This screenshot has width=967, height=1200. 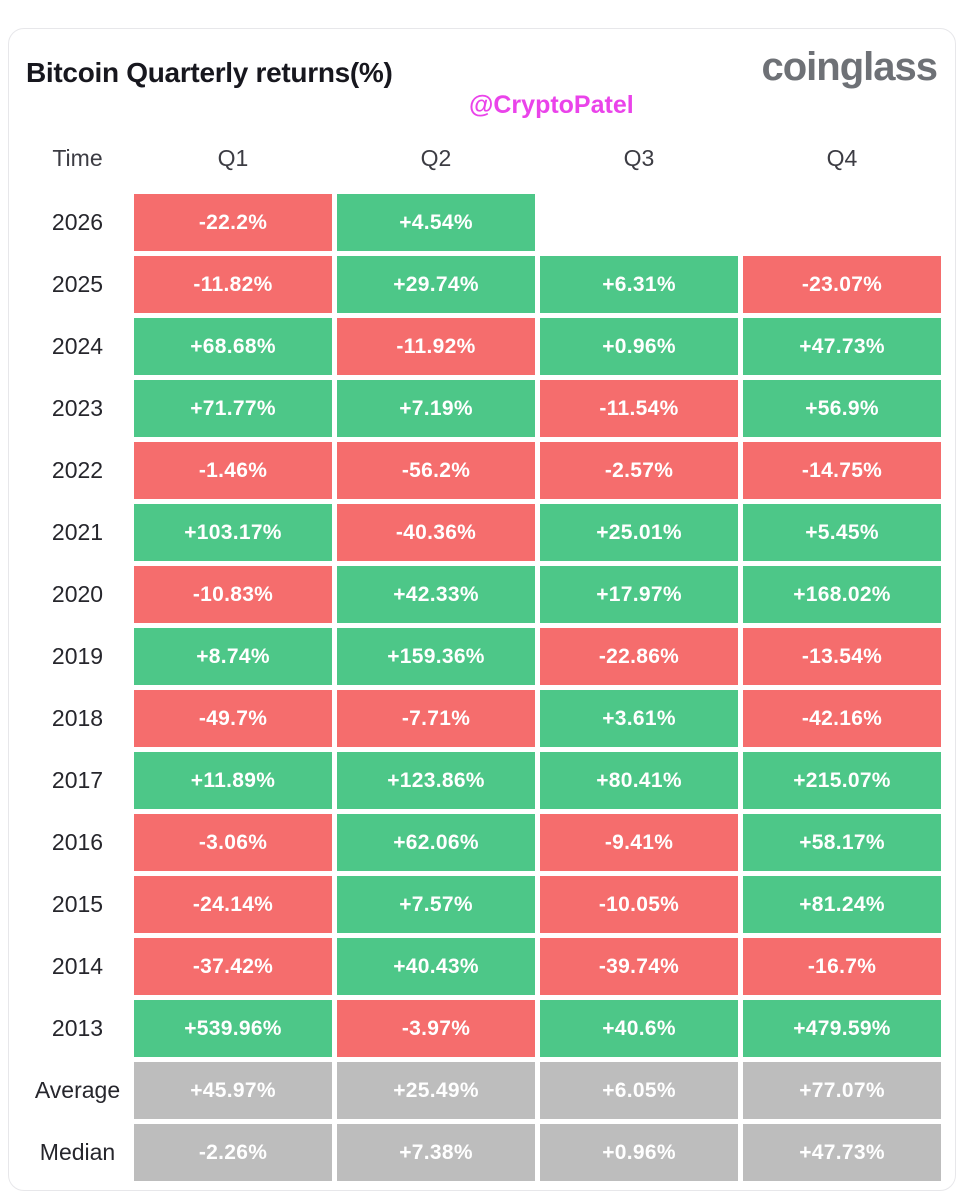 What do you see at coordinates (639, 842) in the screenshot?
I see `return-cell: -9.41%` at bounding box center [639, 842].